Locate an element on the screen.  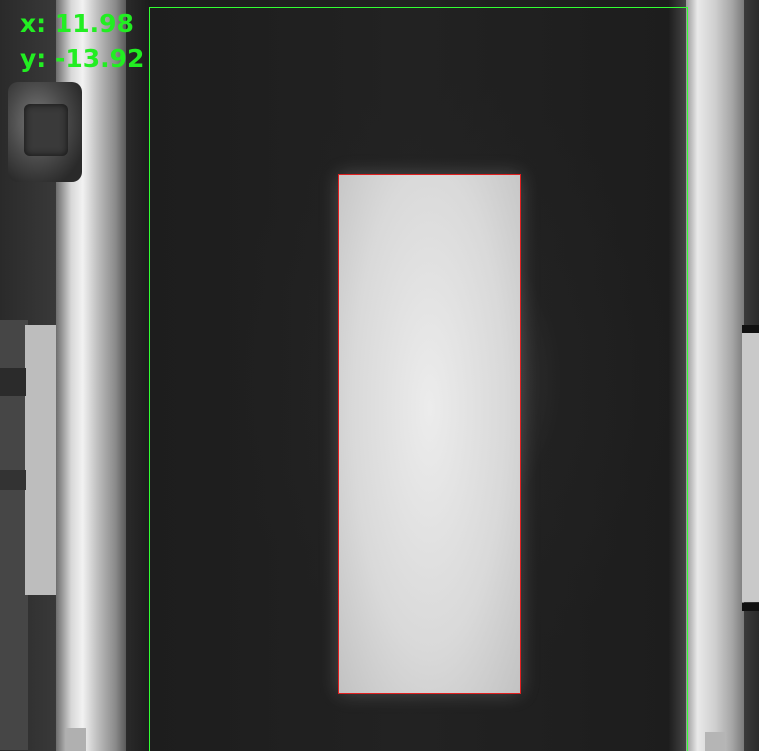
left-rail-shadow is located at coordinates (138, 375).